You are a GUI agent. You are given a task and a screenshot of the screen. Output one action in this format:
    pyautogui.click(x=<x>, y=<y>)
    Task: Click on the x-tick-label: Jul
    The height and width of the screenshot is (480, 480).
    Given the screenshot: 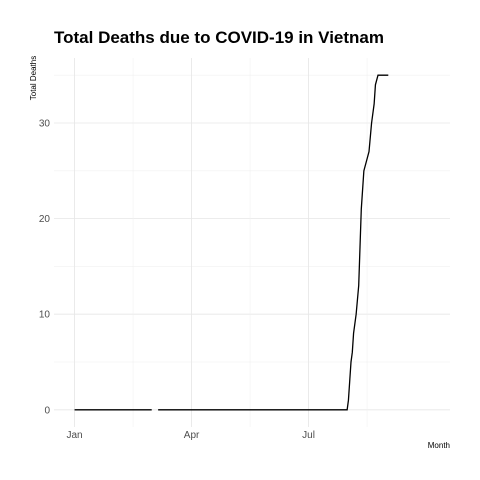 What is the action you would take?
    pyautogui.click(x=308, y=435)
    